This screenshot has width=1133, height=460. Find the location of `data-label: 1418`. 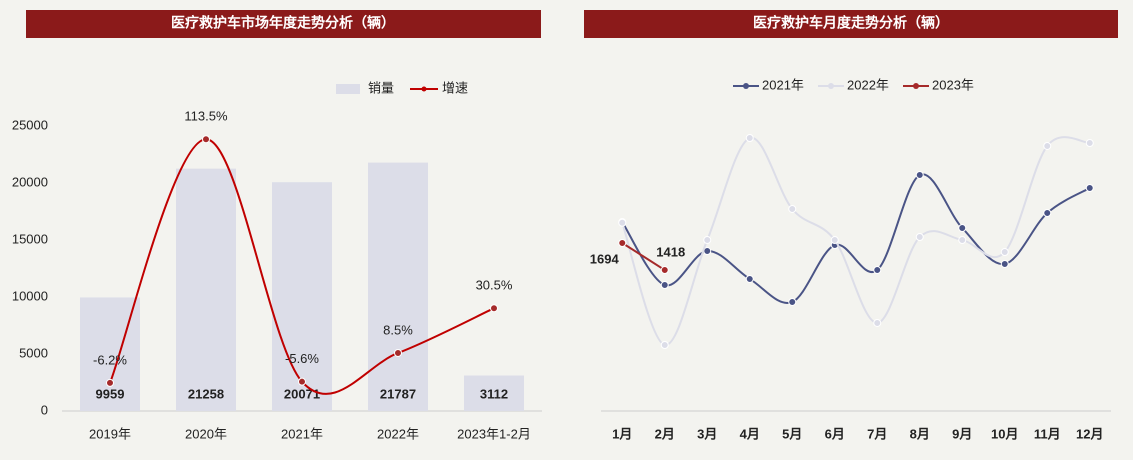

data-label: 1418 is located at coordinates (670, 251).